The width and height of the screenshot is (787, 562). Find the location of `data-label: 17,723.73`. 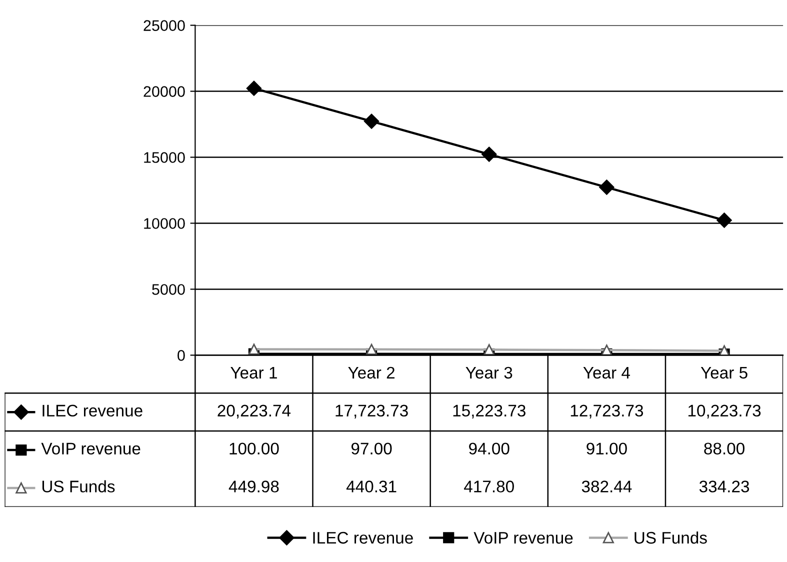

data-label: 17,723.73 is located at coordinates (372, 411).